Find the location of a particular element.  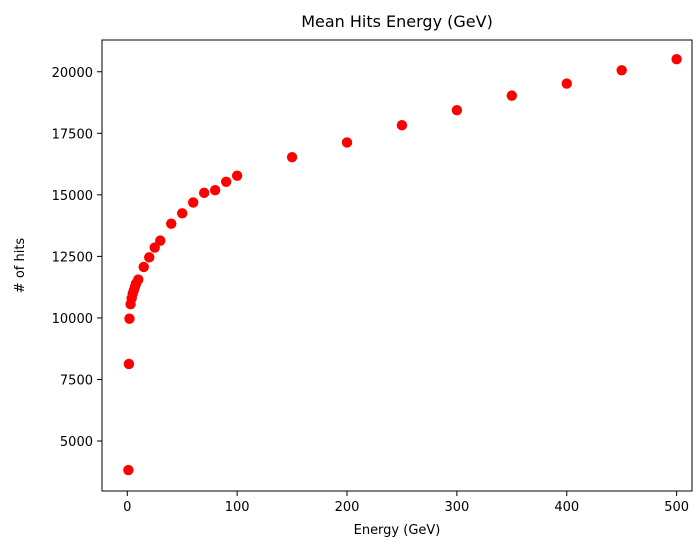

x-axis-ticks: 0 100 200 300 400 500 is located at coordinates (406, 503).